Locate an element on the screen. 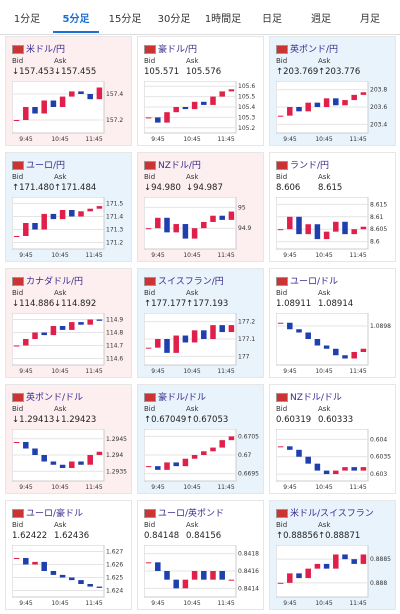 This screenshot has width=400, height=614. mini-chart: 105.6 105.5 105.4 105.3 105.2 9:45 10:45 11:45 is located at coordinates (199, 112).